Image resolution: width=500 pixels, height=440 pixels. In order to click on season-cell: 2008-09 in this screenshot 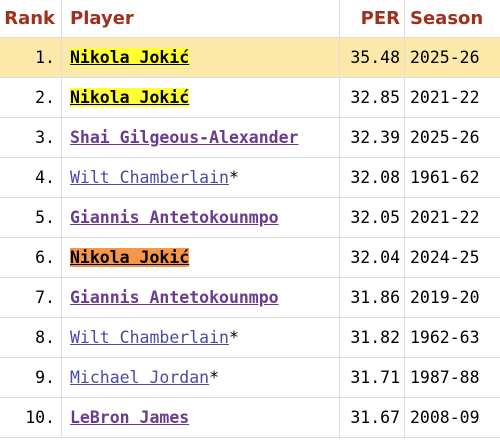, I will do `click(445, 417)`.